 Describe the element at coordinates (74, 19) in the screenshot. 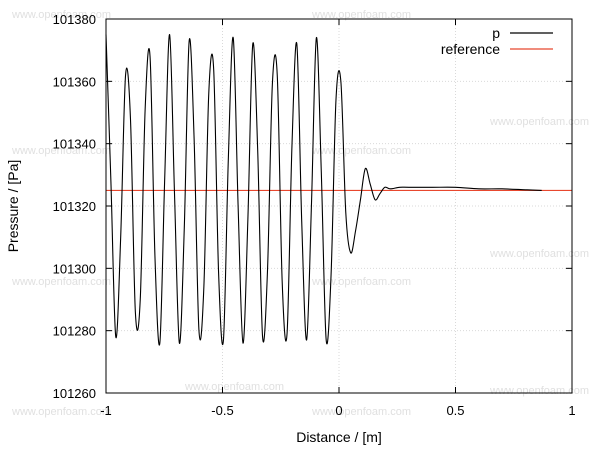

I see `y-tick-label: 101380` at that location.